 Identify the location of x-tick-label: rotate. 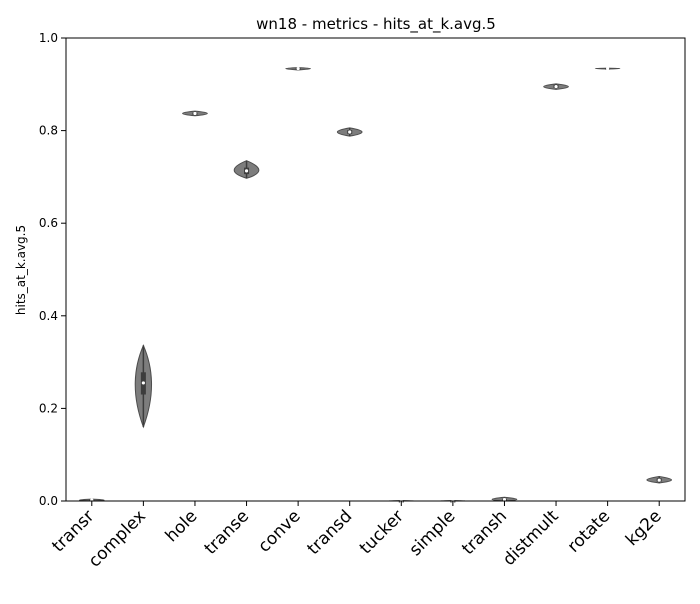
(589, 531).